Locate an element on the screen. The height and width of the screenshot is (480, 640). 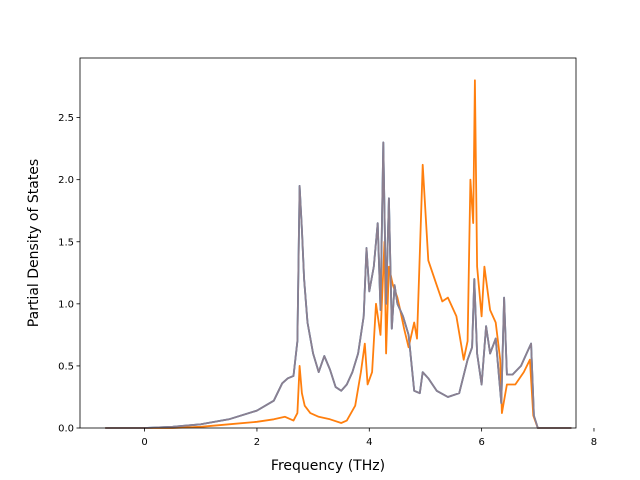
y-tick-label: 1.0 is located at coordinates (66, 304).